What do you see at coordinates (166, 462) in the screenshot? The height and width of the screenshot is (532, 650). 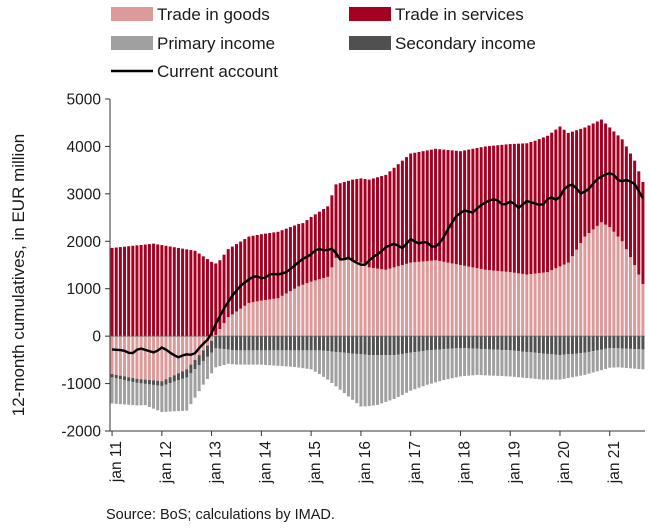 I see `x-tick-label: jan 12` at bounding box center [166, 462].